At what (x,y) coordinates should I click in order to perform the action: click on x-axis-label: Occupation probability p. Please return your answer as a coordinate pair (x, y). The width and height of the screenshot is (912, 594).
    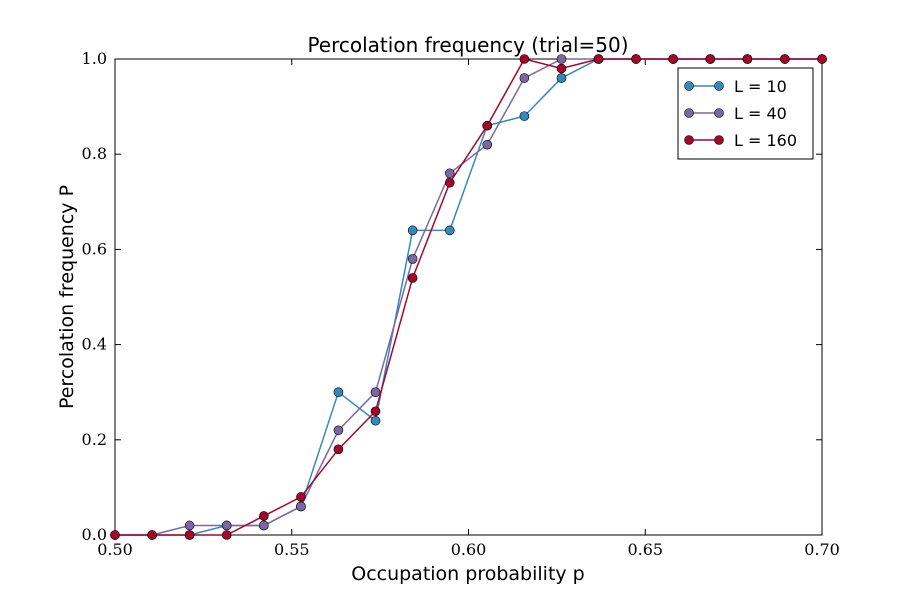
    Looking at the image, I should click on (468, 574).